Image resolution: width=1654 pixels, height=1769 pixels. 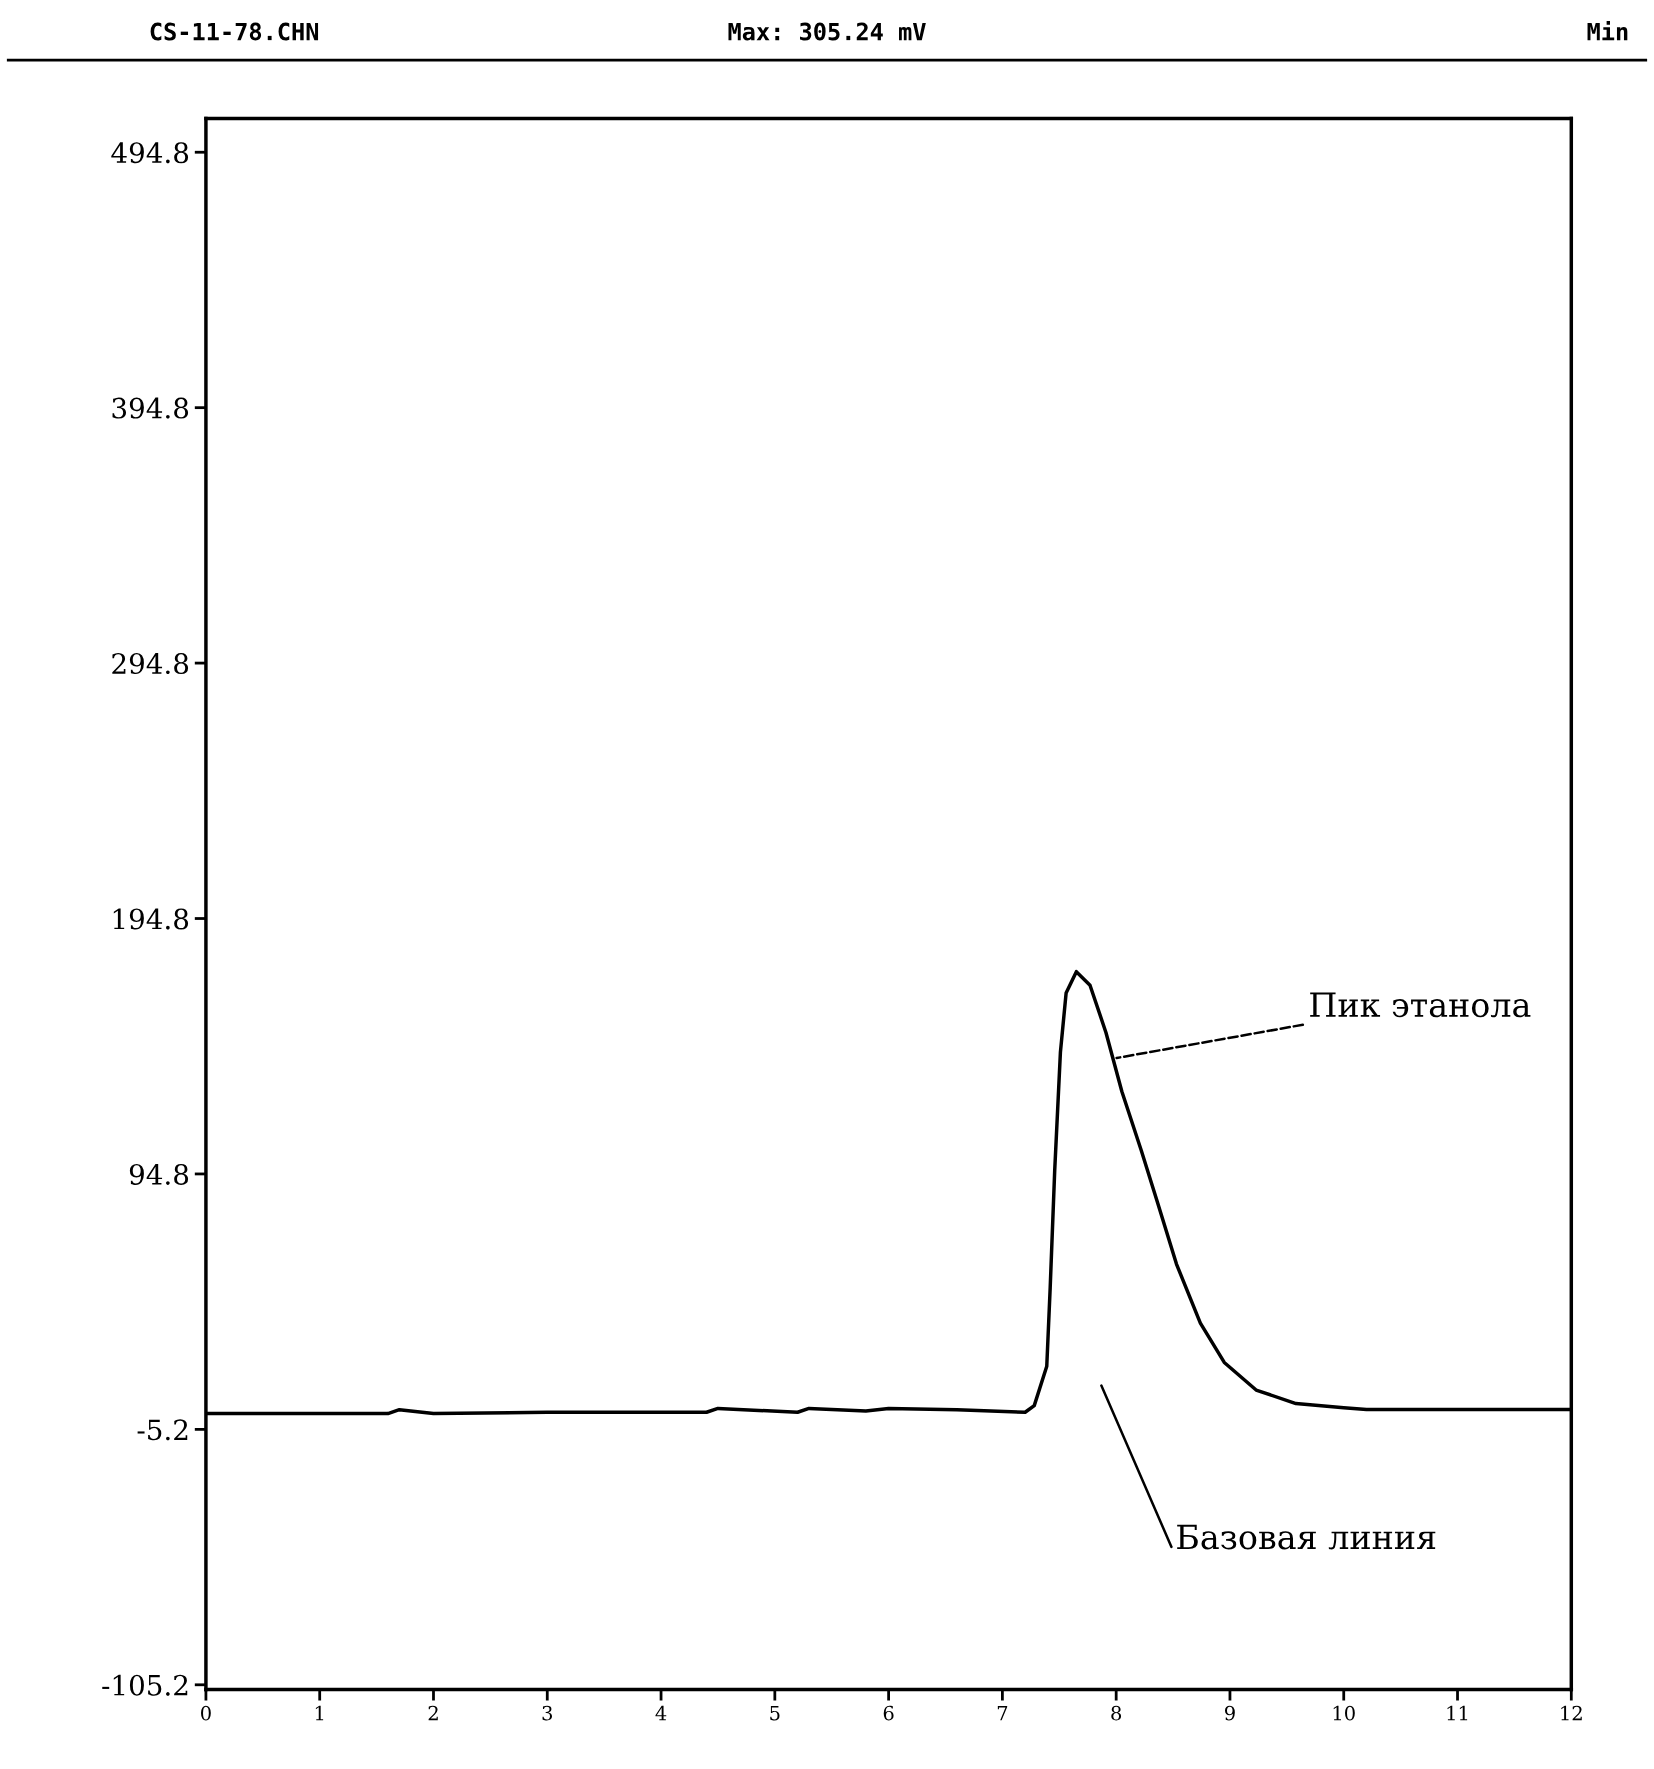 What do you see at coordinates (1229, 1713) in the screenshot?
I see `x-tick-label: 9` at bounding box center [1229, 1713].